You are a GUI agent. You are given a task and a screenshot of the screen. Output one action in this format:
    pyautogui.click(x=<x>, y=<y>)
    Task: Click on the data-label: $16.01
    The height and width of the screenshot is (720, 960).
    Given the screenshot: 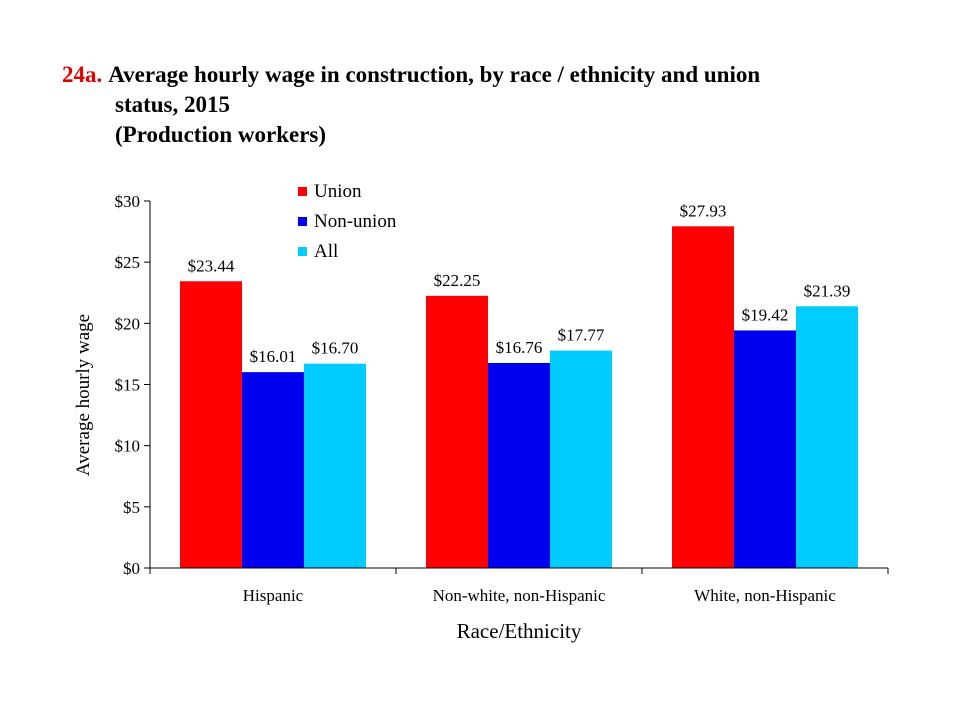 What is the action you would take?
    pyautogui.click(x=273, y=356)
    